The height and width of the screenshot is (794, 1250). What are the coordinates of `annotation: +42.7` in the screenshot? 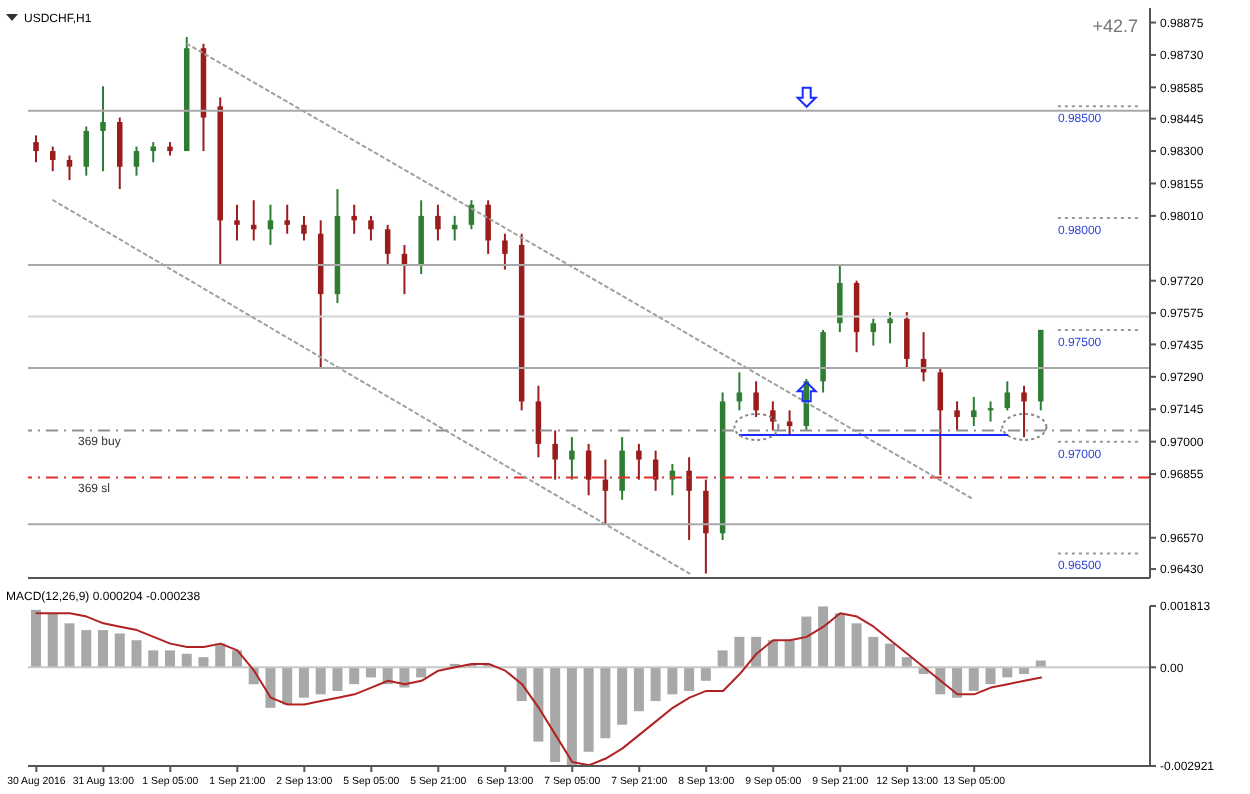 It's located at (1115, 26).